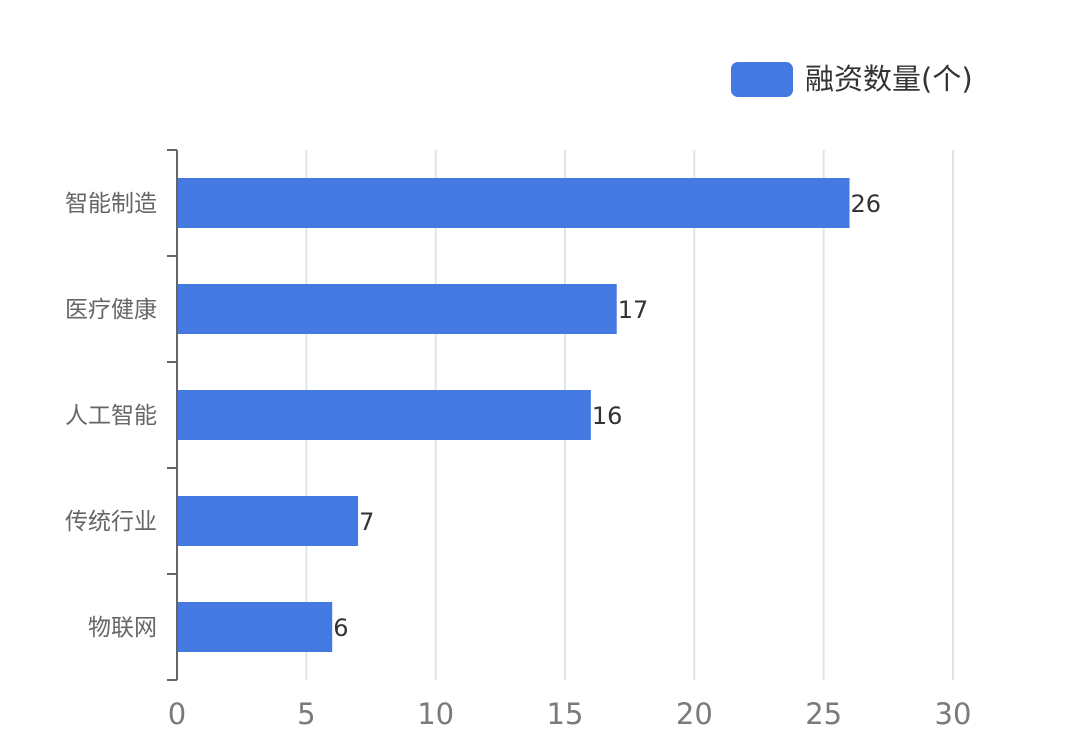 The height and width of the screenshot is (753, 1080). I want to click on axes, so click(172, 415).